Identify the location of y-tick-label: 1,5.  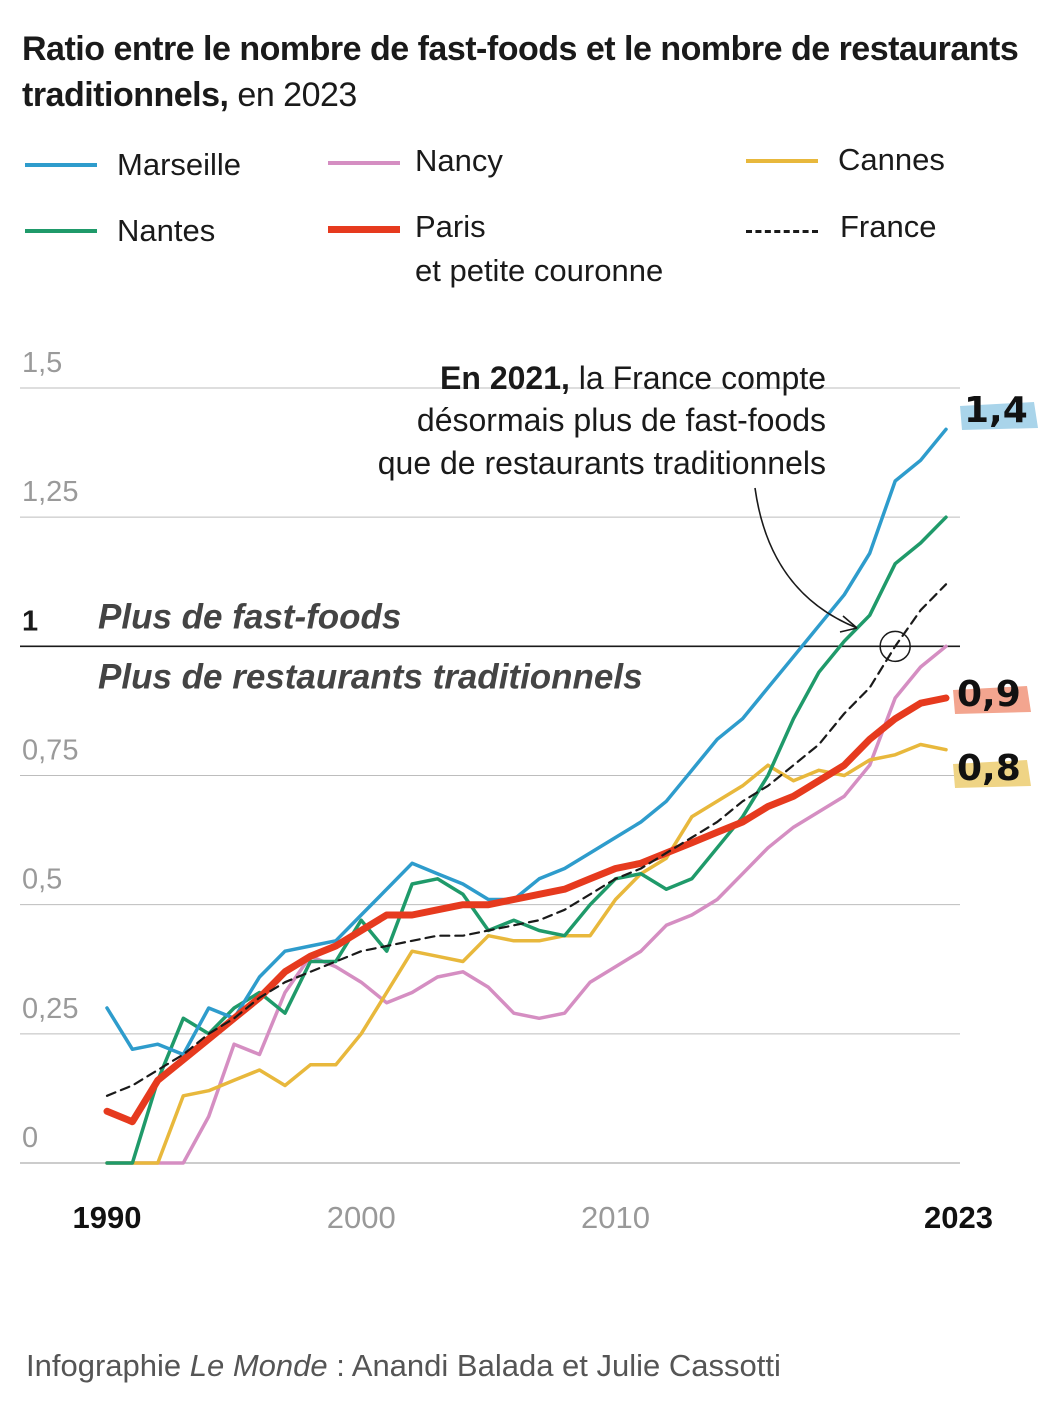
(42, 363).